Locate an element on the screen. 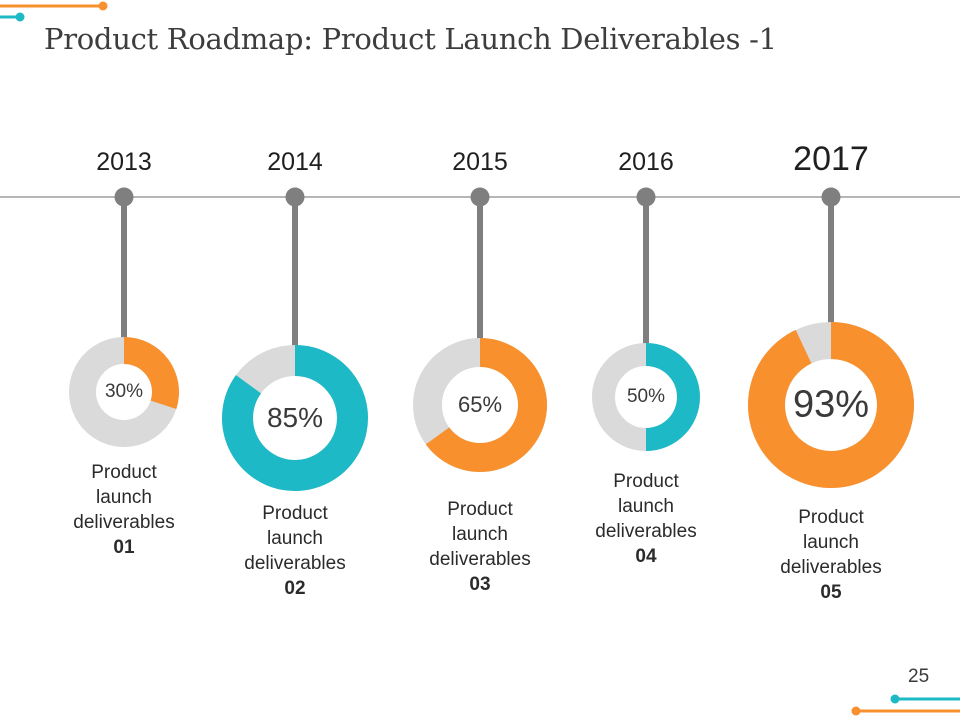  deliverable-label-1: Product launch deliverables 01 is located at coordinates (123, 510).